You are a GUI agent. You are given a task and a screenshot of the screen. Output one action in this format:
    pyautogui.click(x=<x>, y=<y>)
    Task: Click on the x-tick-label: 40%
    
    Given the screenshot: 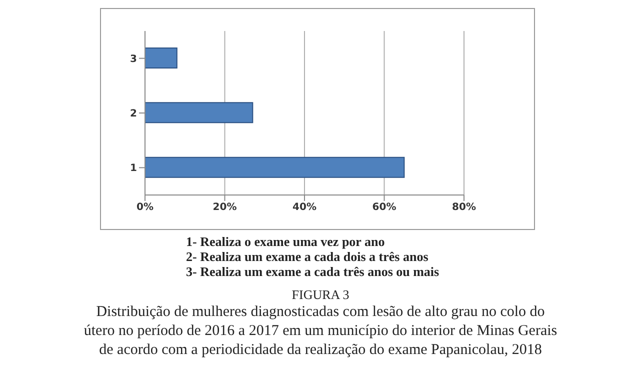 What is the action you would take?
    pyautogui.click(x=304, y=208)
    